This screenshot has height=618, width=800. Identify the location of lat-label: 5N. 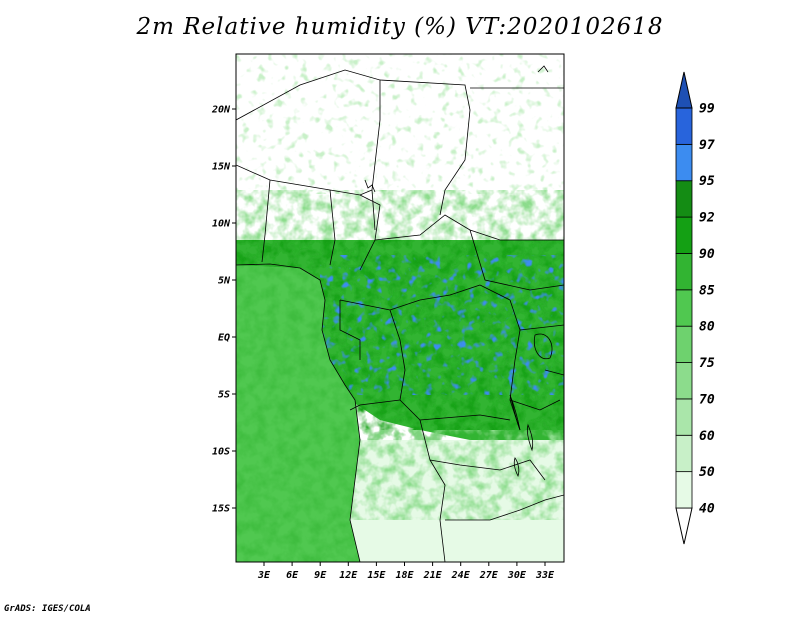
(224, 281).